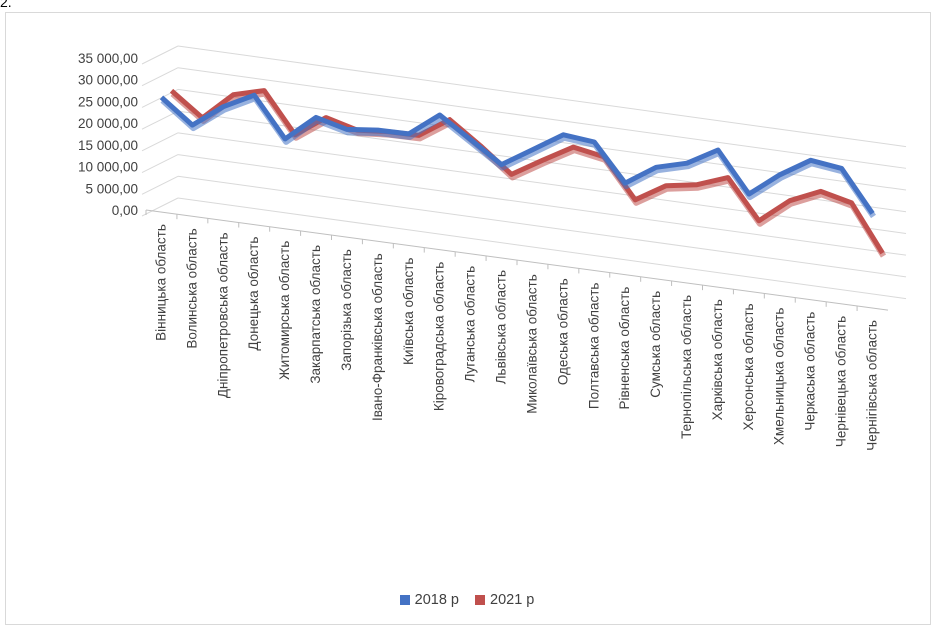  Describe the element at coordinates (655, 344) in the screenshot. I see `x-category-label: Сумська область` at that location.